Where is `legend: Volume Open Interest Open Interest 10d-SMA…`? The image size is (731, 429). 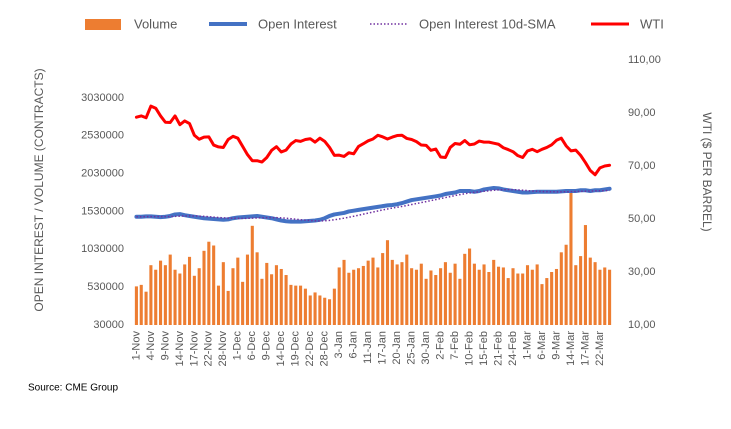 legend: Volume Open Interest Open Interest 10d-SMA… is located at coordinates (374, 23).